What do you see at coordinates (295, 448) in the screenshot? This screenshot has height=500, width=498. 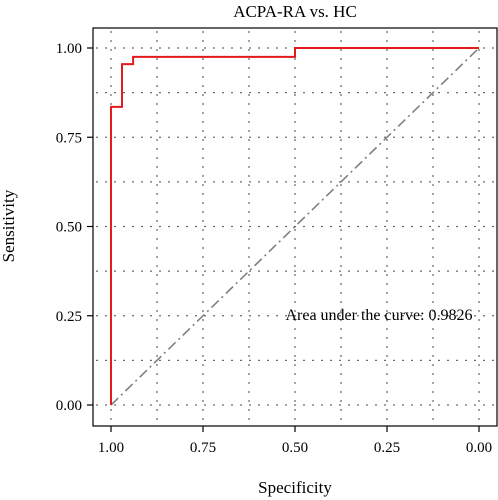 I see `x-tick-label: 0.50` at bounding box center [295, 448].